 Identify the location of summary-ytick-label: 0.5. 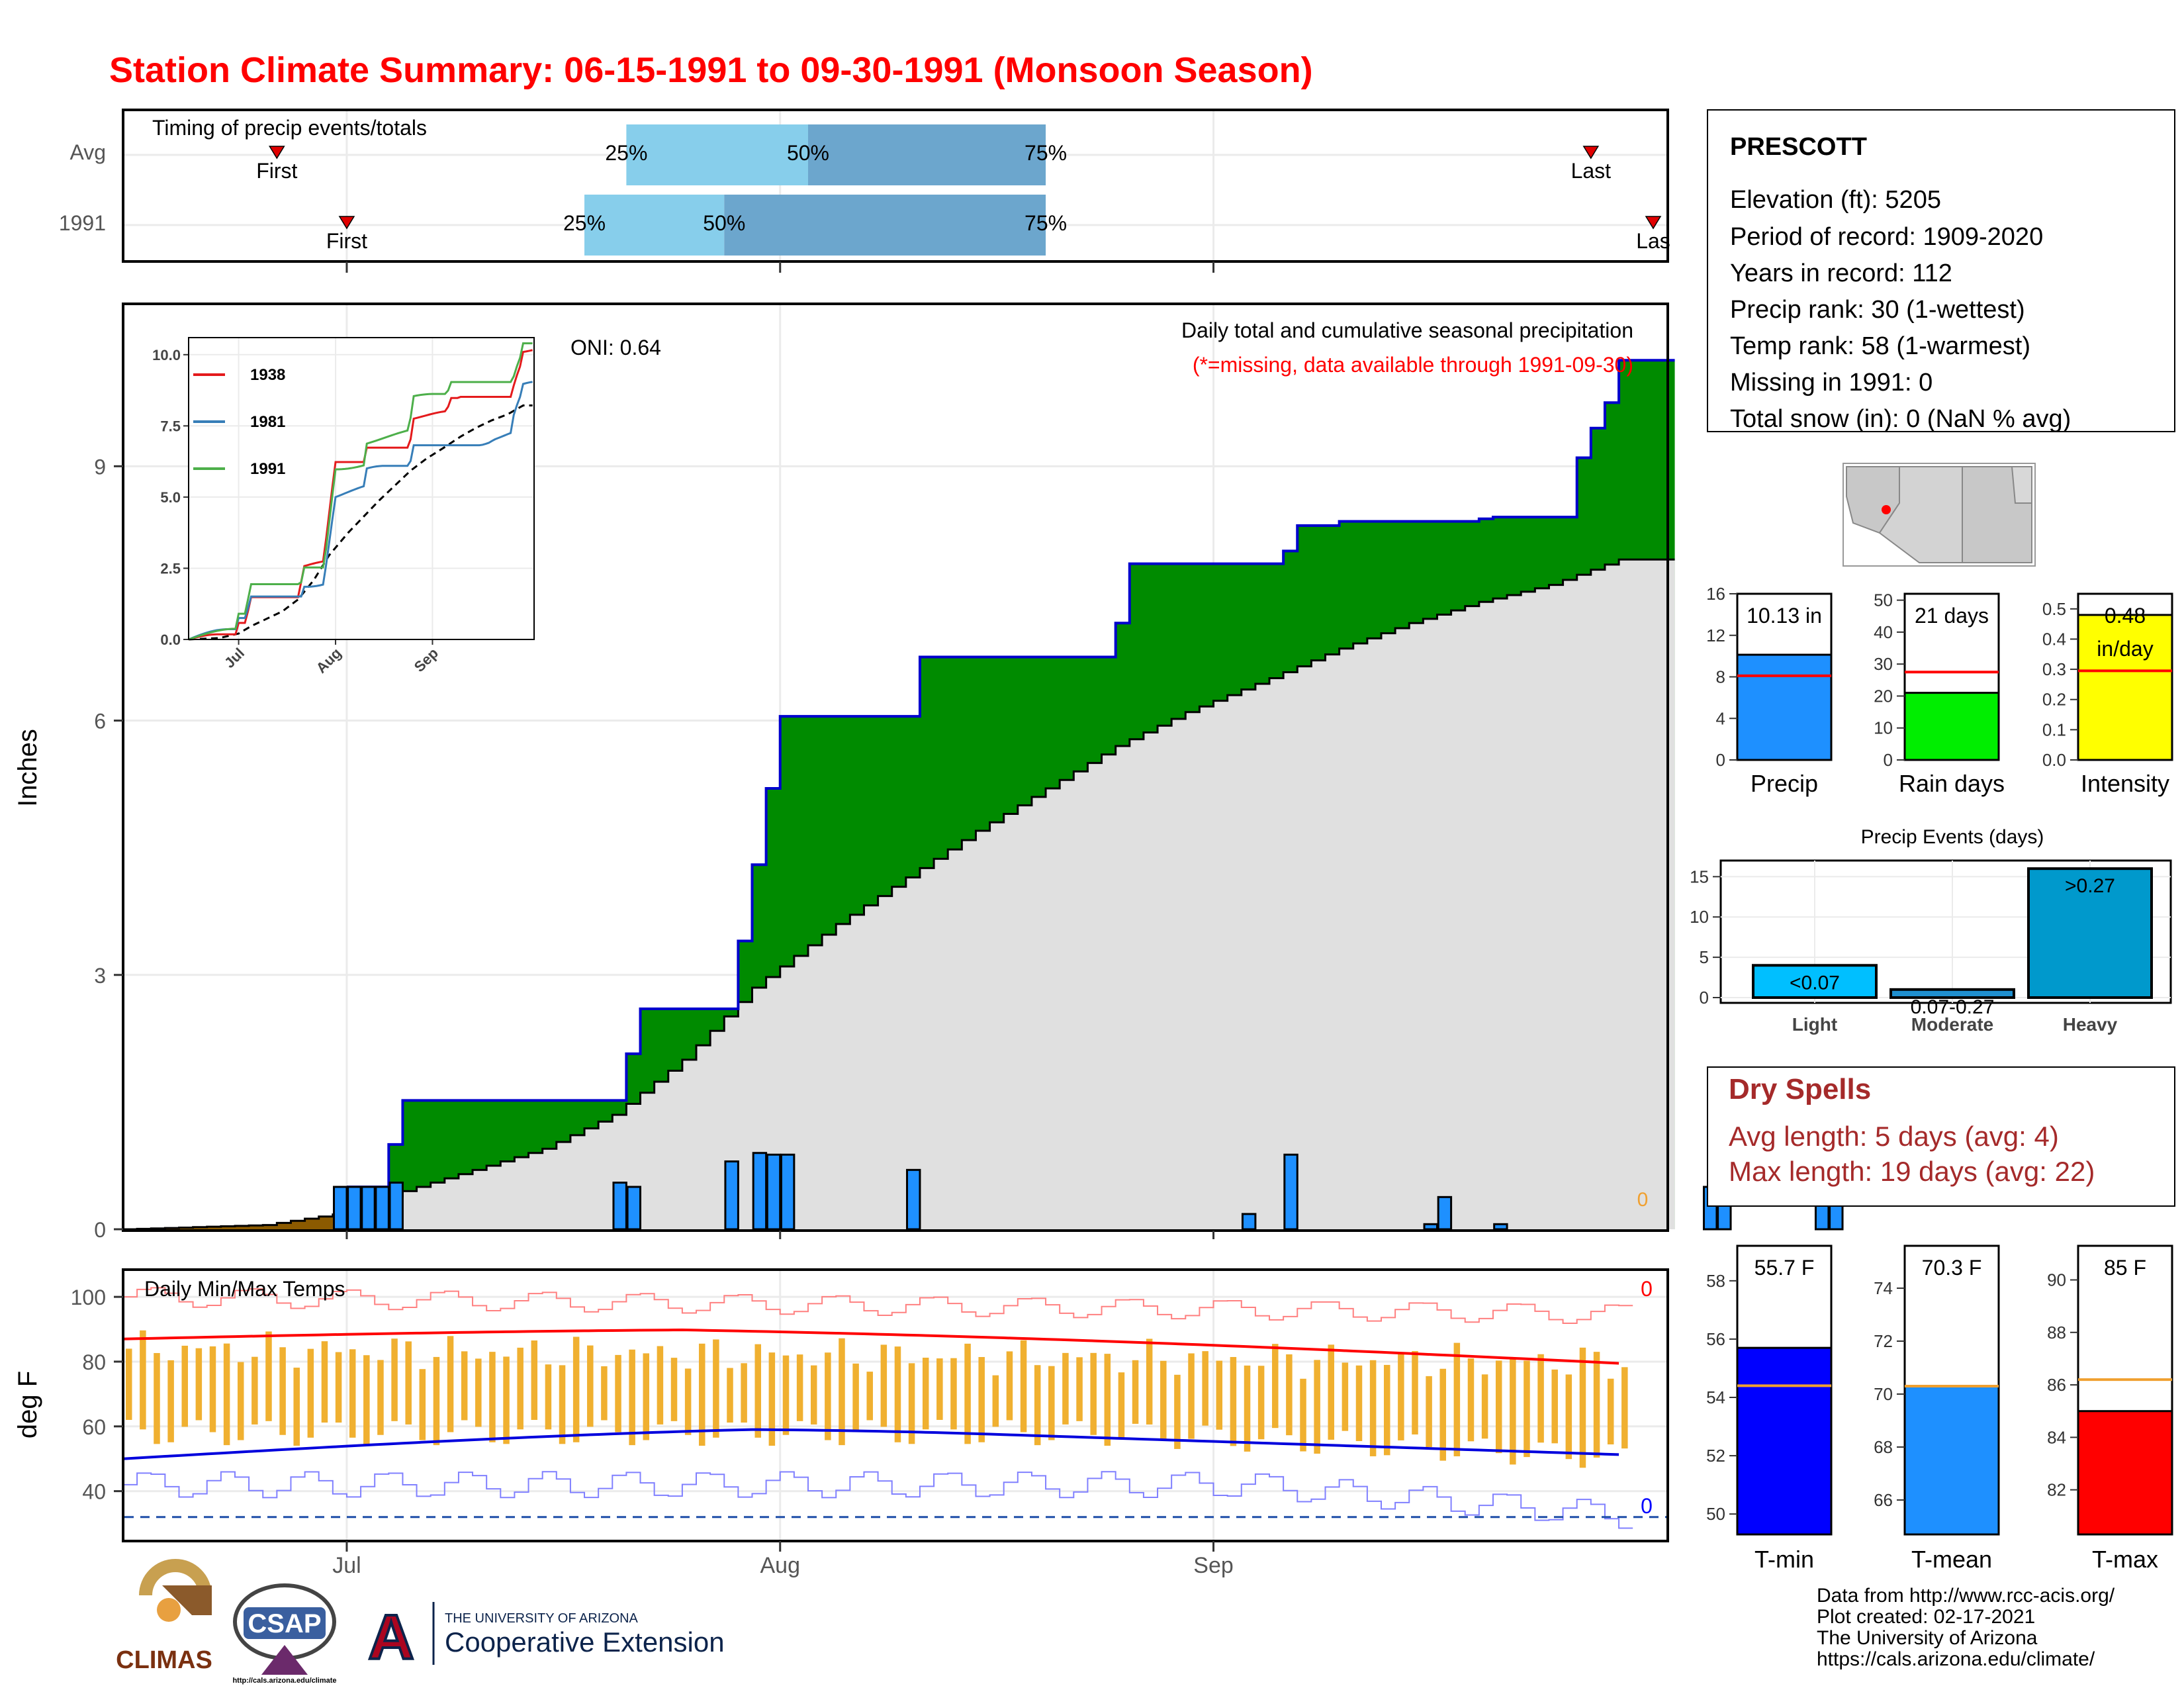
(2054, 609).